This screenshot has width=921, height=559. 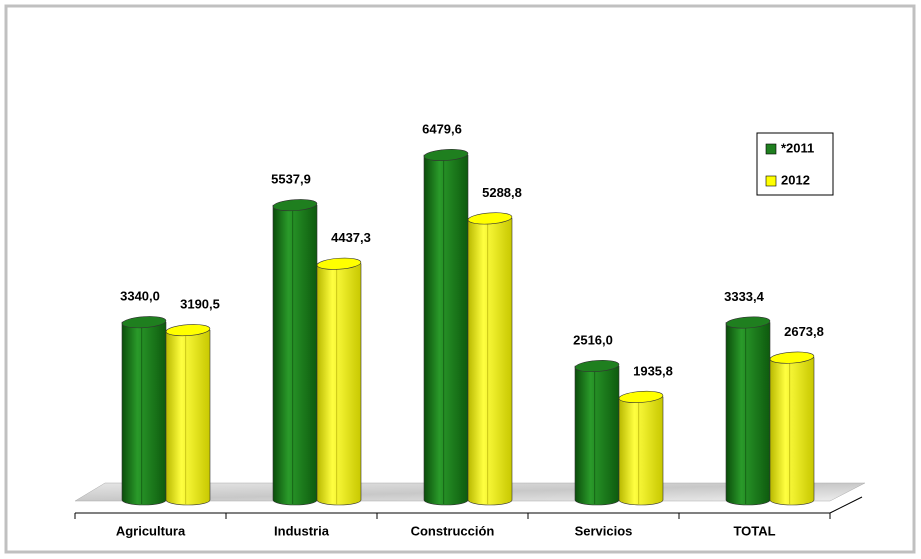 I want to click on data-label: 3333,4, so click(x=744, y=296).